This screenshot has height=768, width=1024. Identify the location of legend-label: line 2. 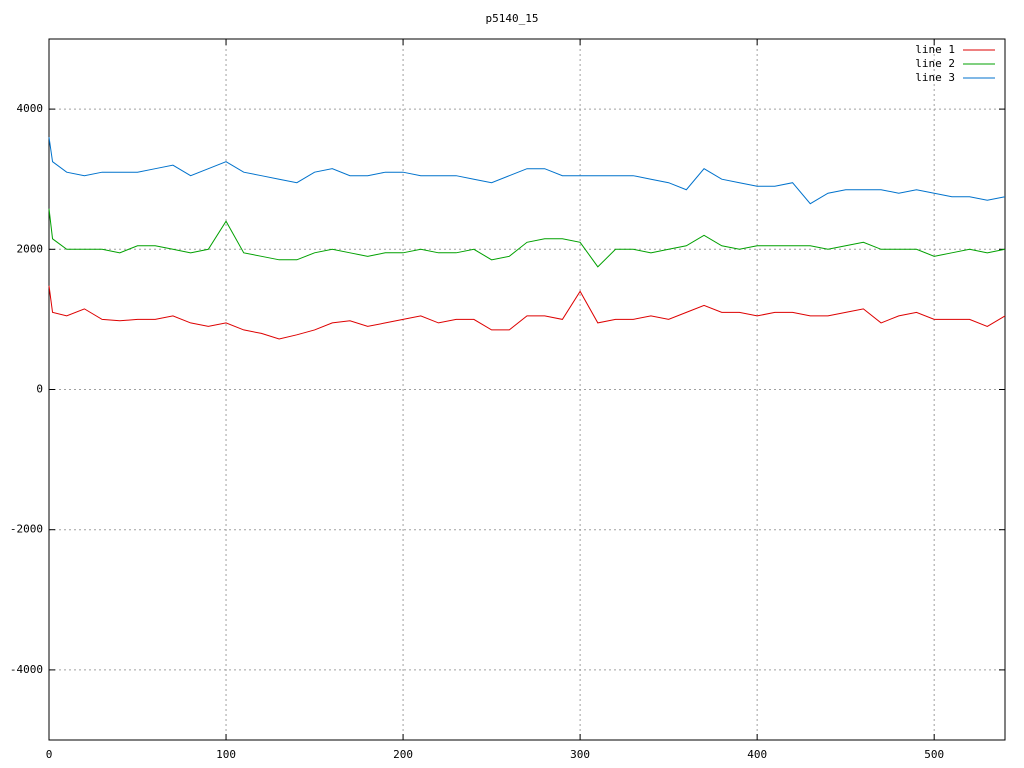
(935, 63).